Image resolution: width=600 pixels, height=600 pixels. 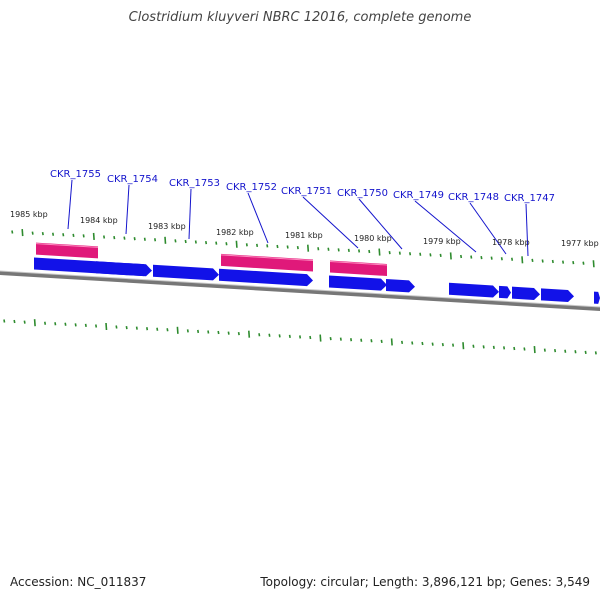 I want to click on accession-text: Accession: NC_011837, so click(x=78, y=582).